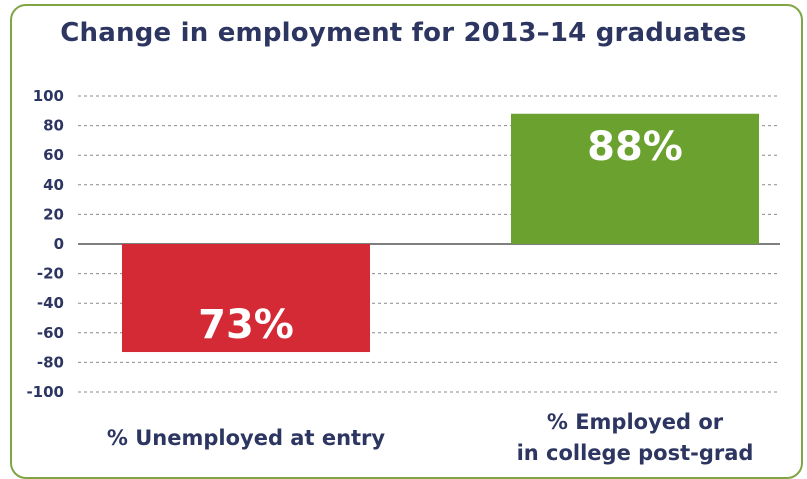 Image resolution: width=807 pixels, height=479 pixels. What do you see at coordinates (50, 333) in the screenshot?
I see `y-tick-label: -60` at bounding box center [50, 333].